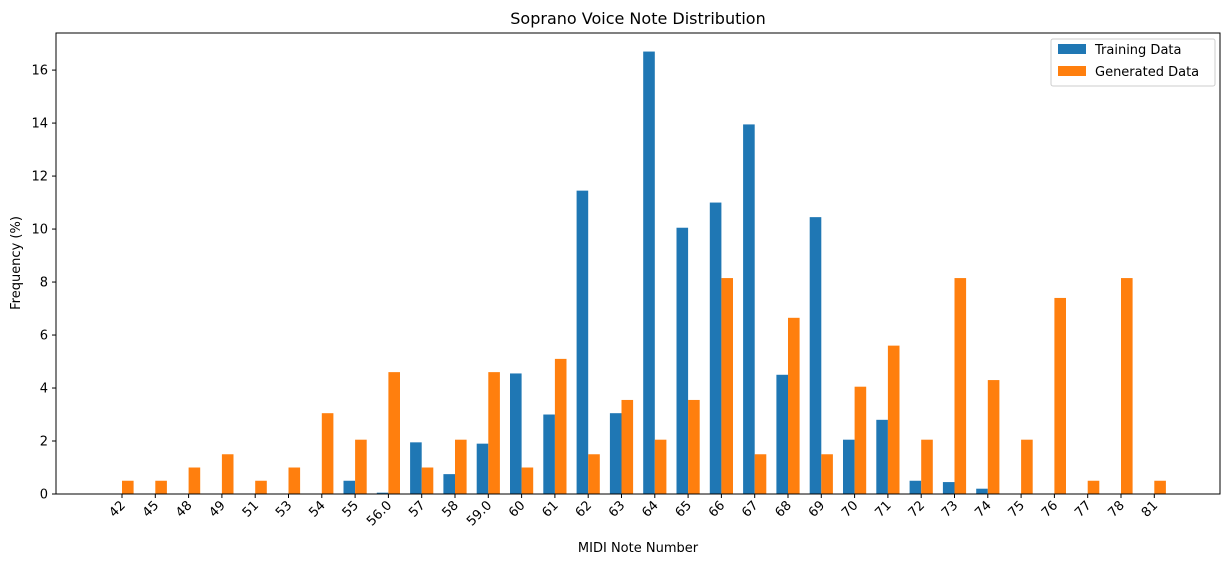 This screenshot has height=565, width=1229. What do you see at coordinates (151, 509) in the screenshot?
I see `x-tick-label-45: 45` at bounding box center [151, 509].